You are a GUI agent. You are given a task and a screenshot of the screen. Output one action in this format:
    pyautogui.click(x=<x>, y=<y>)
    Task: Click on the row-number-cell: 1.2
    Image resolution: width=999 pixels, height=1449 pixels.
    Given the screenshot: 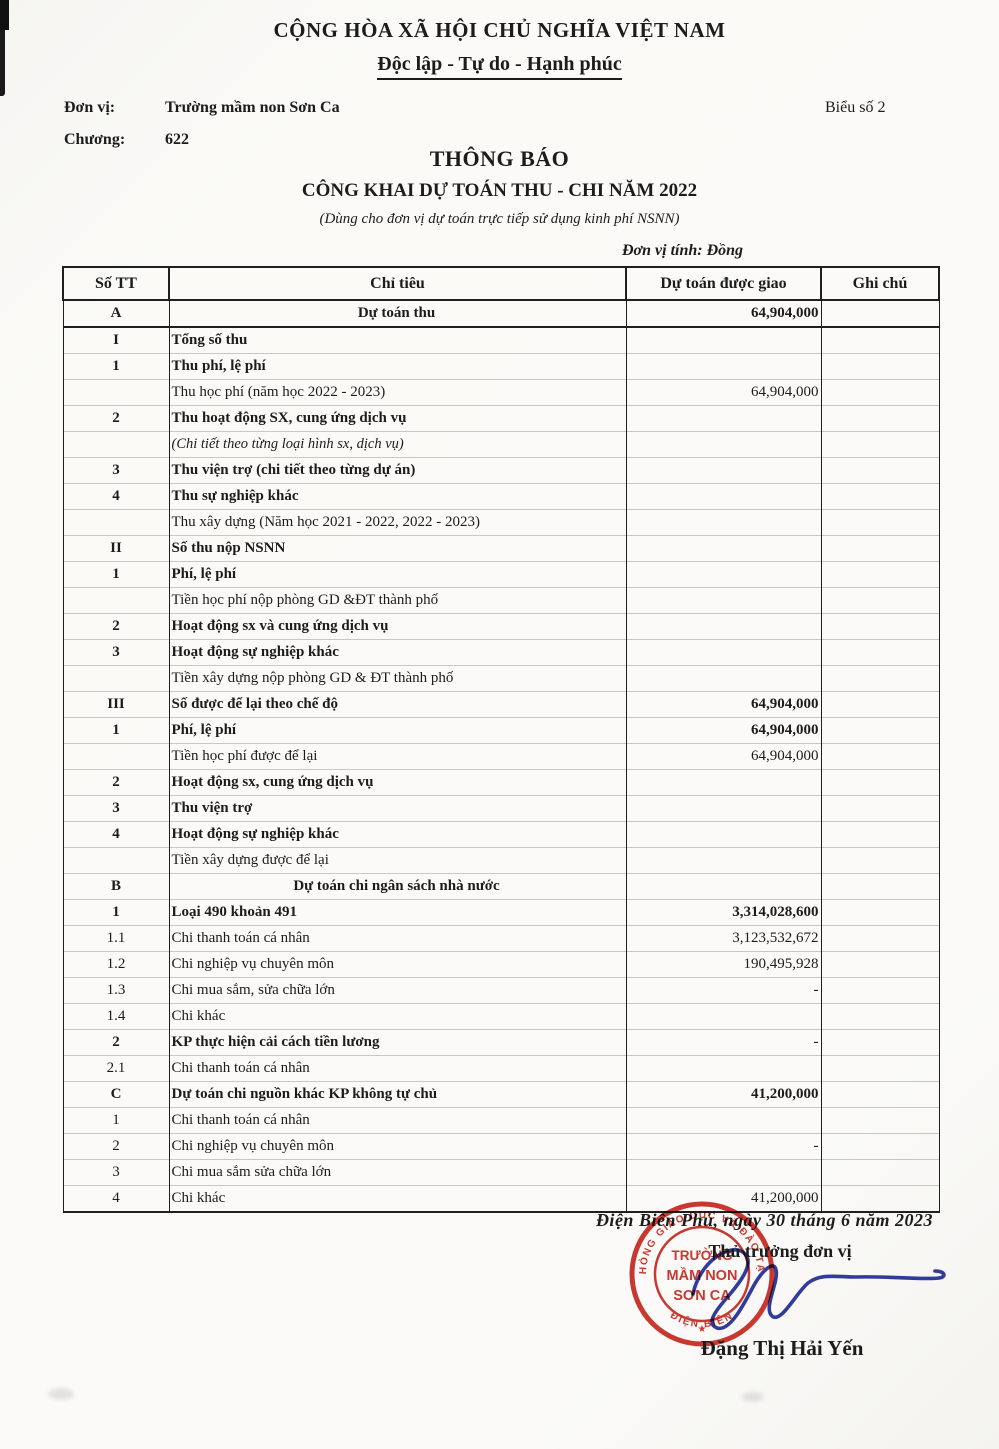 What is the action you would take?
    pyautogui.click(x=116, y=964)
    